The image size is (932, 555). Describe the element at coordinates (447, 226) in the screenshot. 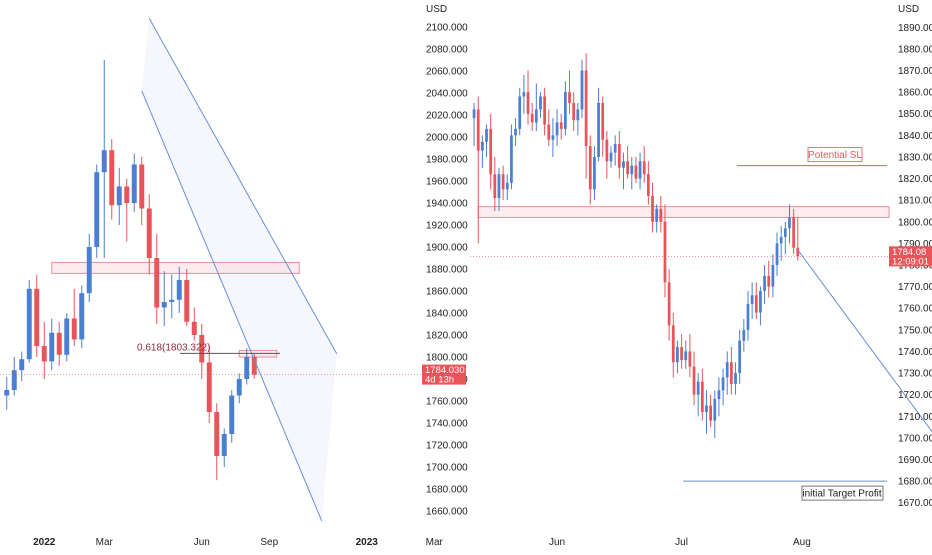

I see `y-tick-label: 1920.000` at that location.